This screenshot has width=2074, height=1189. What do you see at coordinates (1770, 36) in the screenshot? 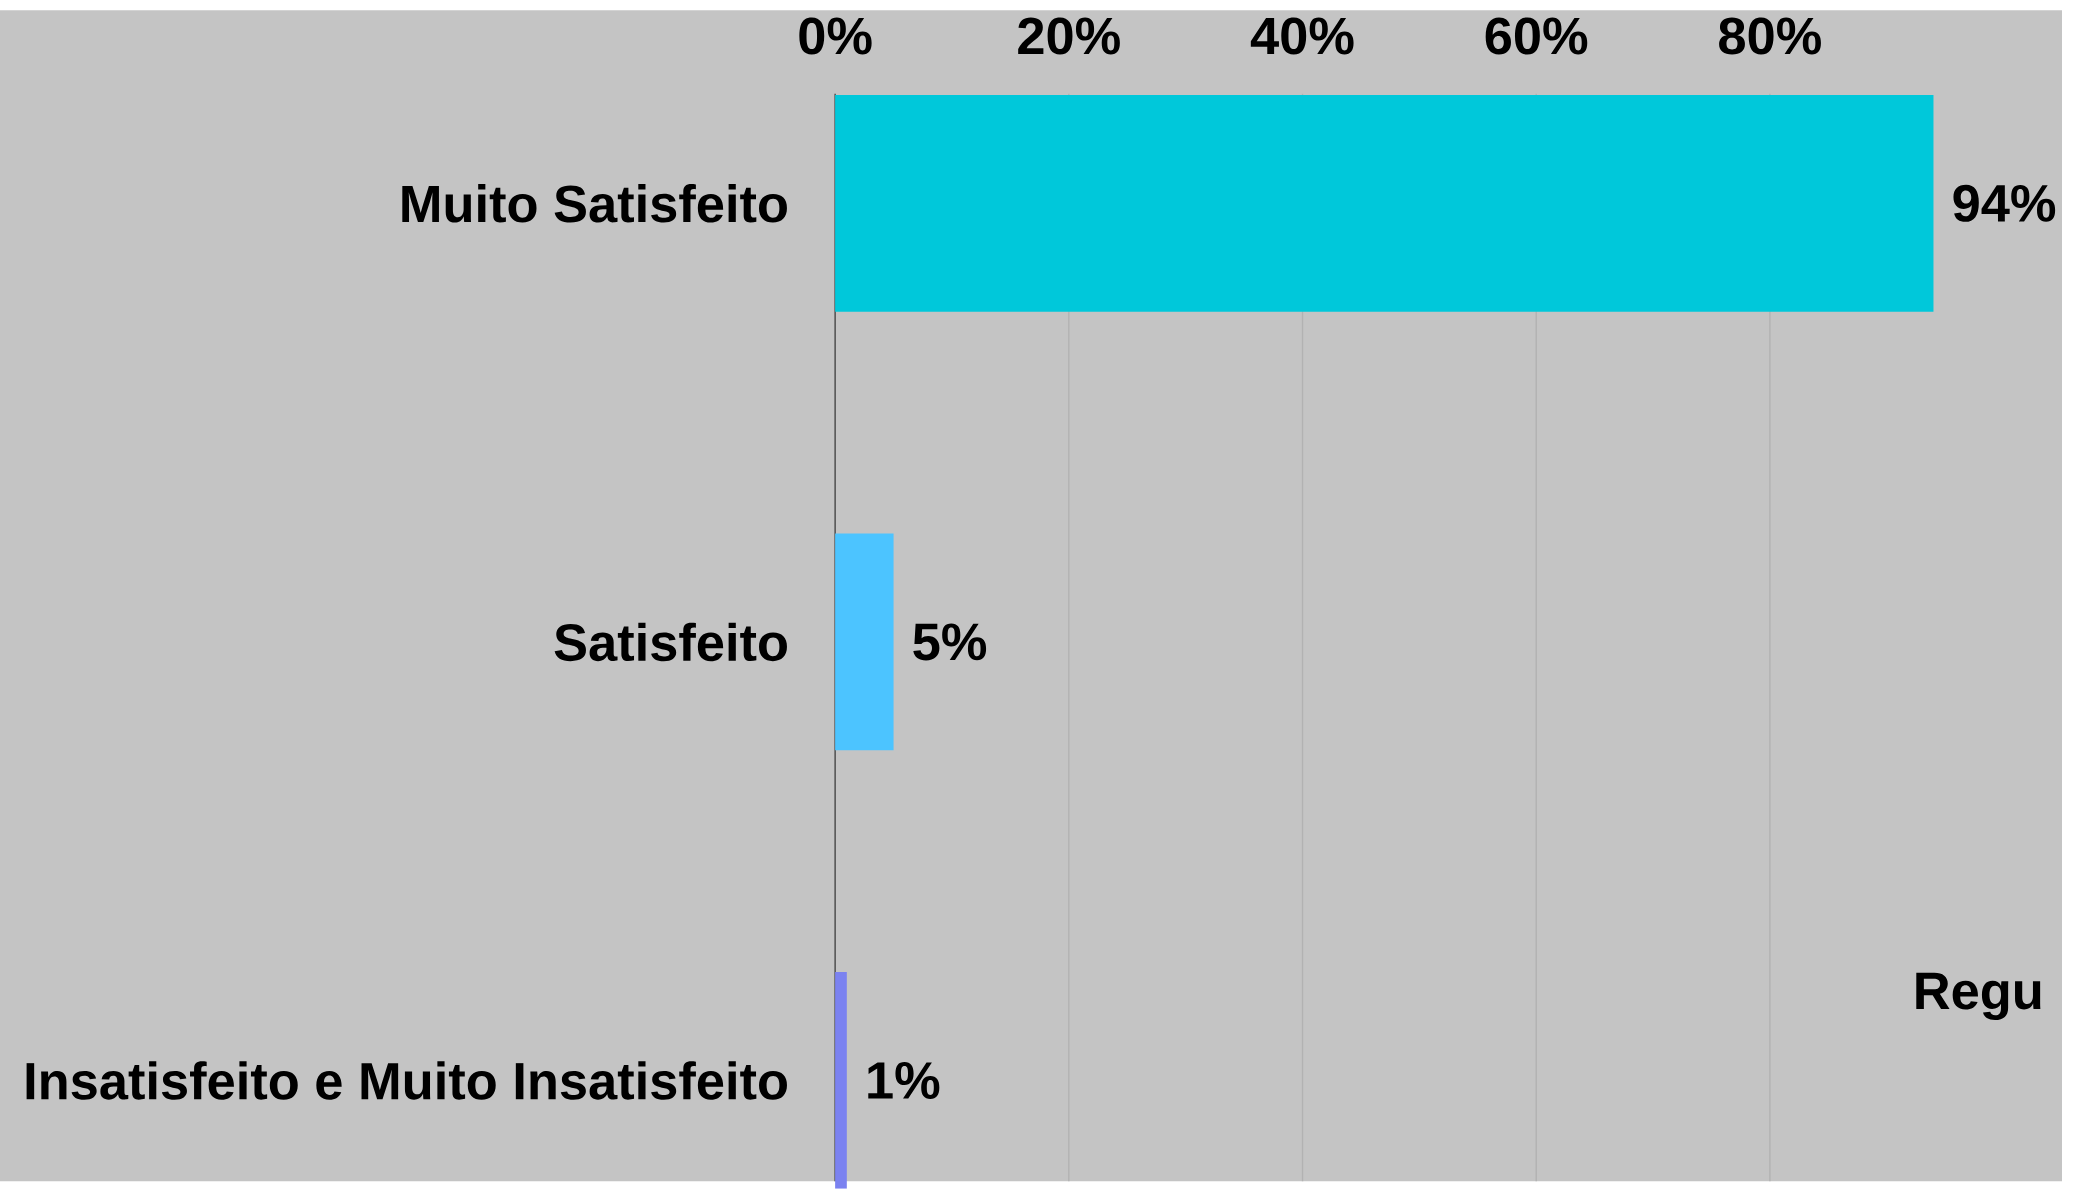
I see `x-tick-label: 80%` at bounding box center [1770, 36].